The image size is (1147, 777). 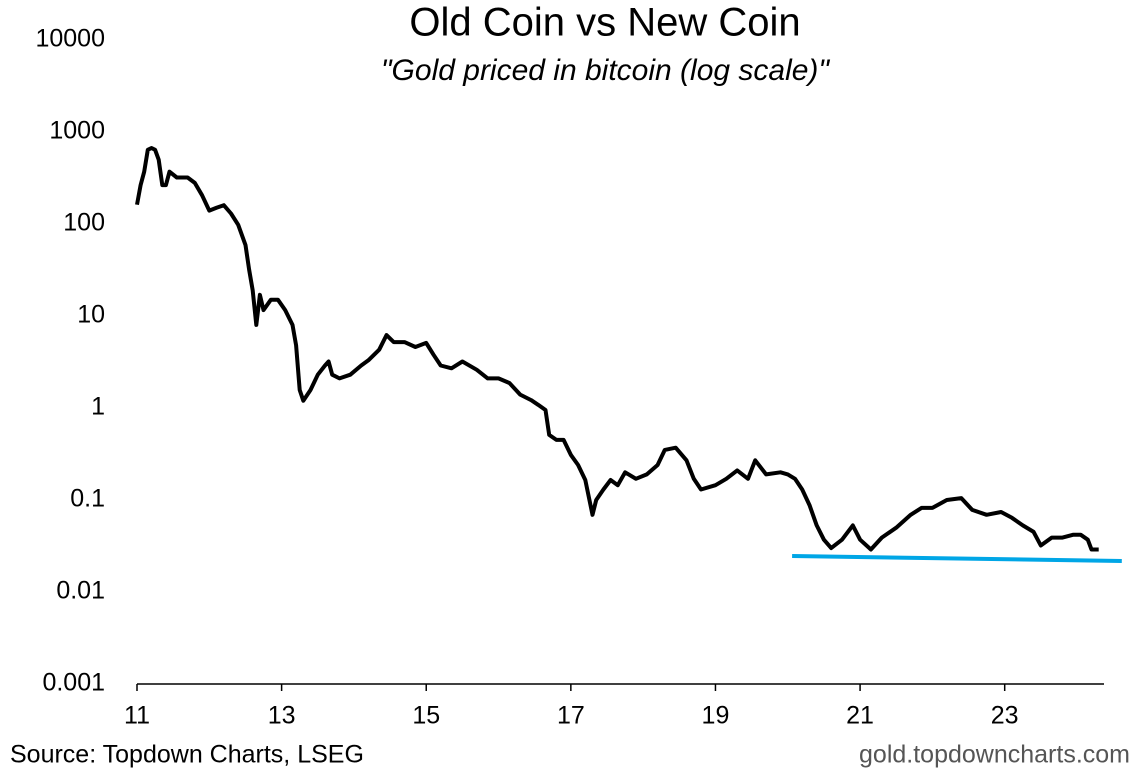 What do you see at coordinates (606, 70) in the screenshot?
I see `chart-subtitle: "Gold priced in bitcoin (log scale)"` at bounding box center [606, 70].